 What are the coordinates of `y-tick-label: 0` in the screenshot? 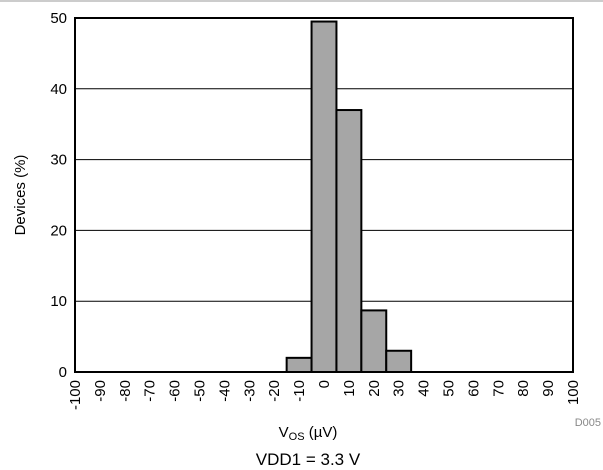 It's located at (63, 372).